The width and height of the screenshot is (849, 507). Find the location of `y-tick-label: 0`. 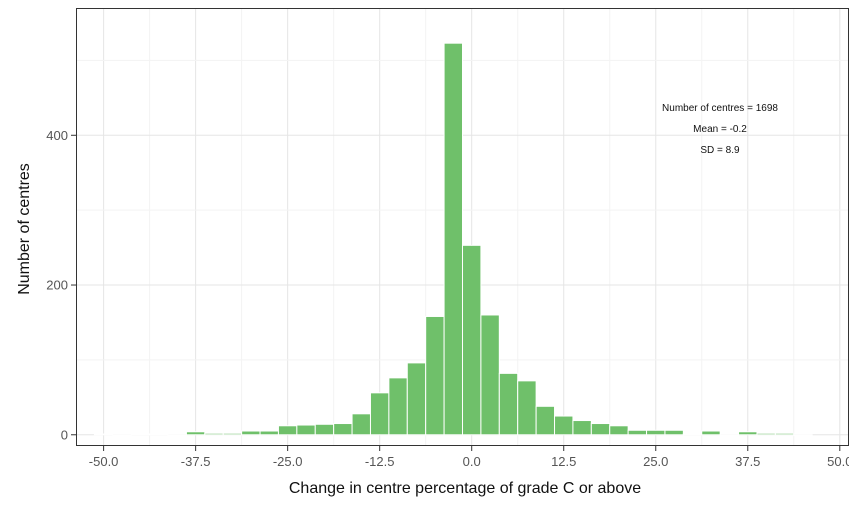

y-tick-label: 0 is located at coordinates (64, 434).